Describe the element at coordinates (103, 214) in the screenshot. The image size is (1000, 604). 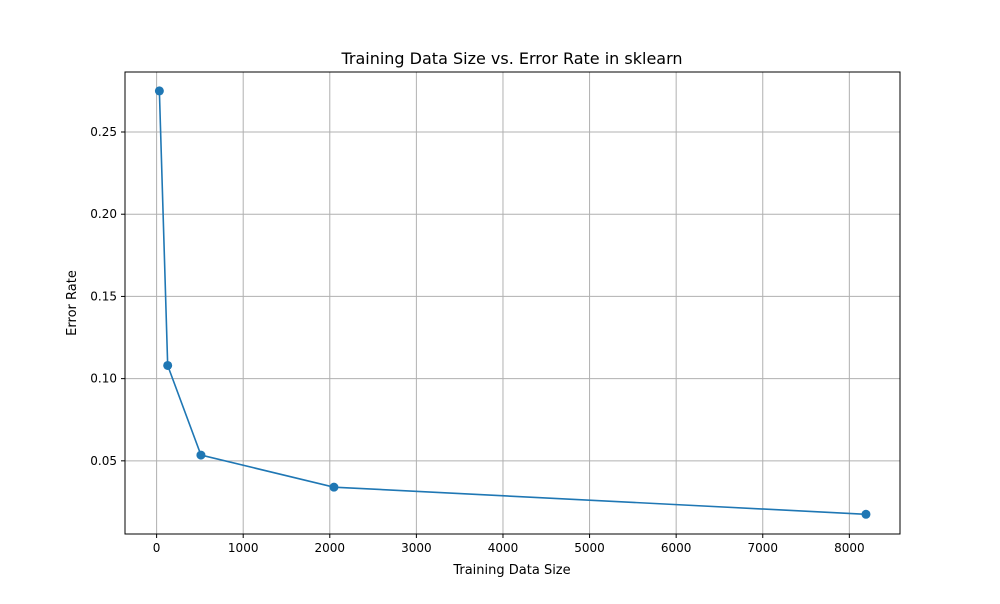
I see `y-tick-label: 0.20` at that location.